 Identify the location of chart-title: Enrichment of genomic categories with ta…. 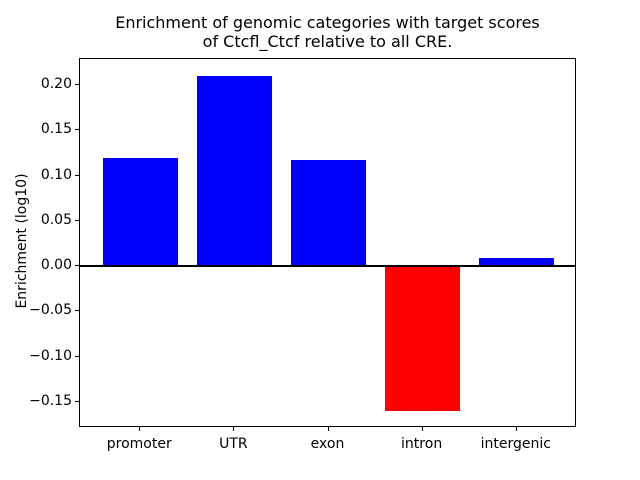
(327, 32).